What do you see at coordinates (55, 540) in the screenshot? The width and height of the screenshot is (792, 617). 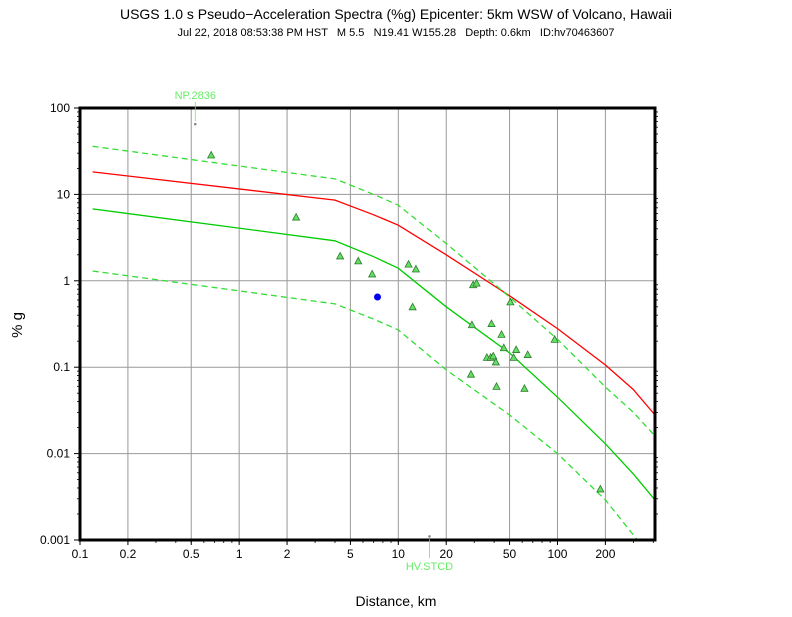 I see `y-tick-label: 0.001` at bounding box center [55, 540].